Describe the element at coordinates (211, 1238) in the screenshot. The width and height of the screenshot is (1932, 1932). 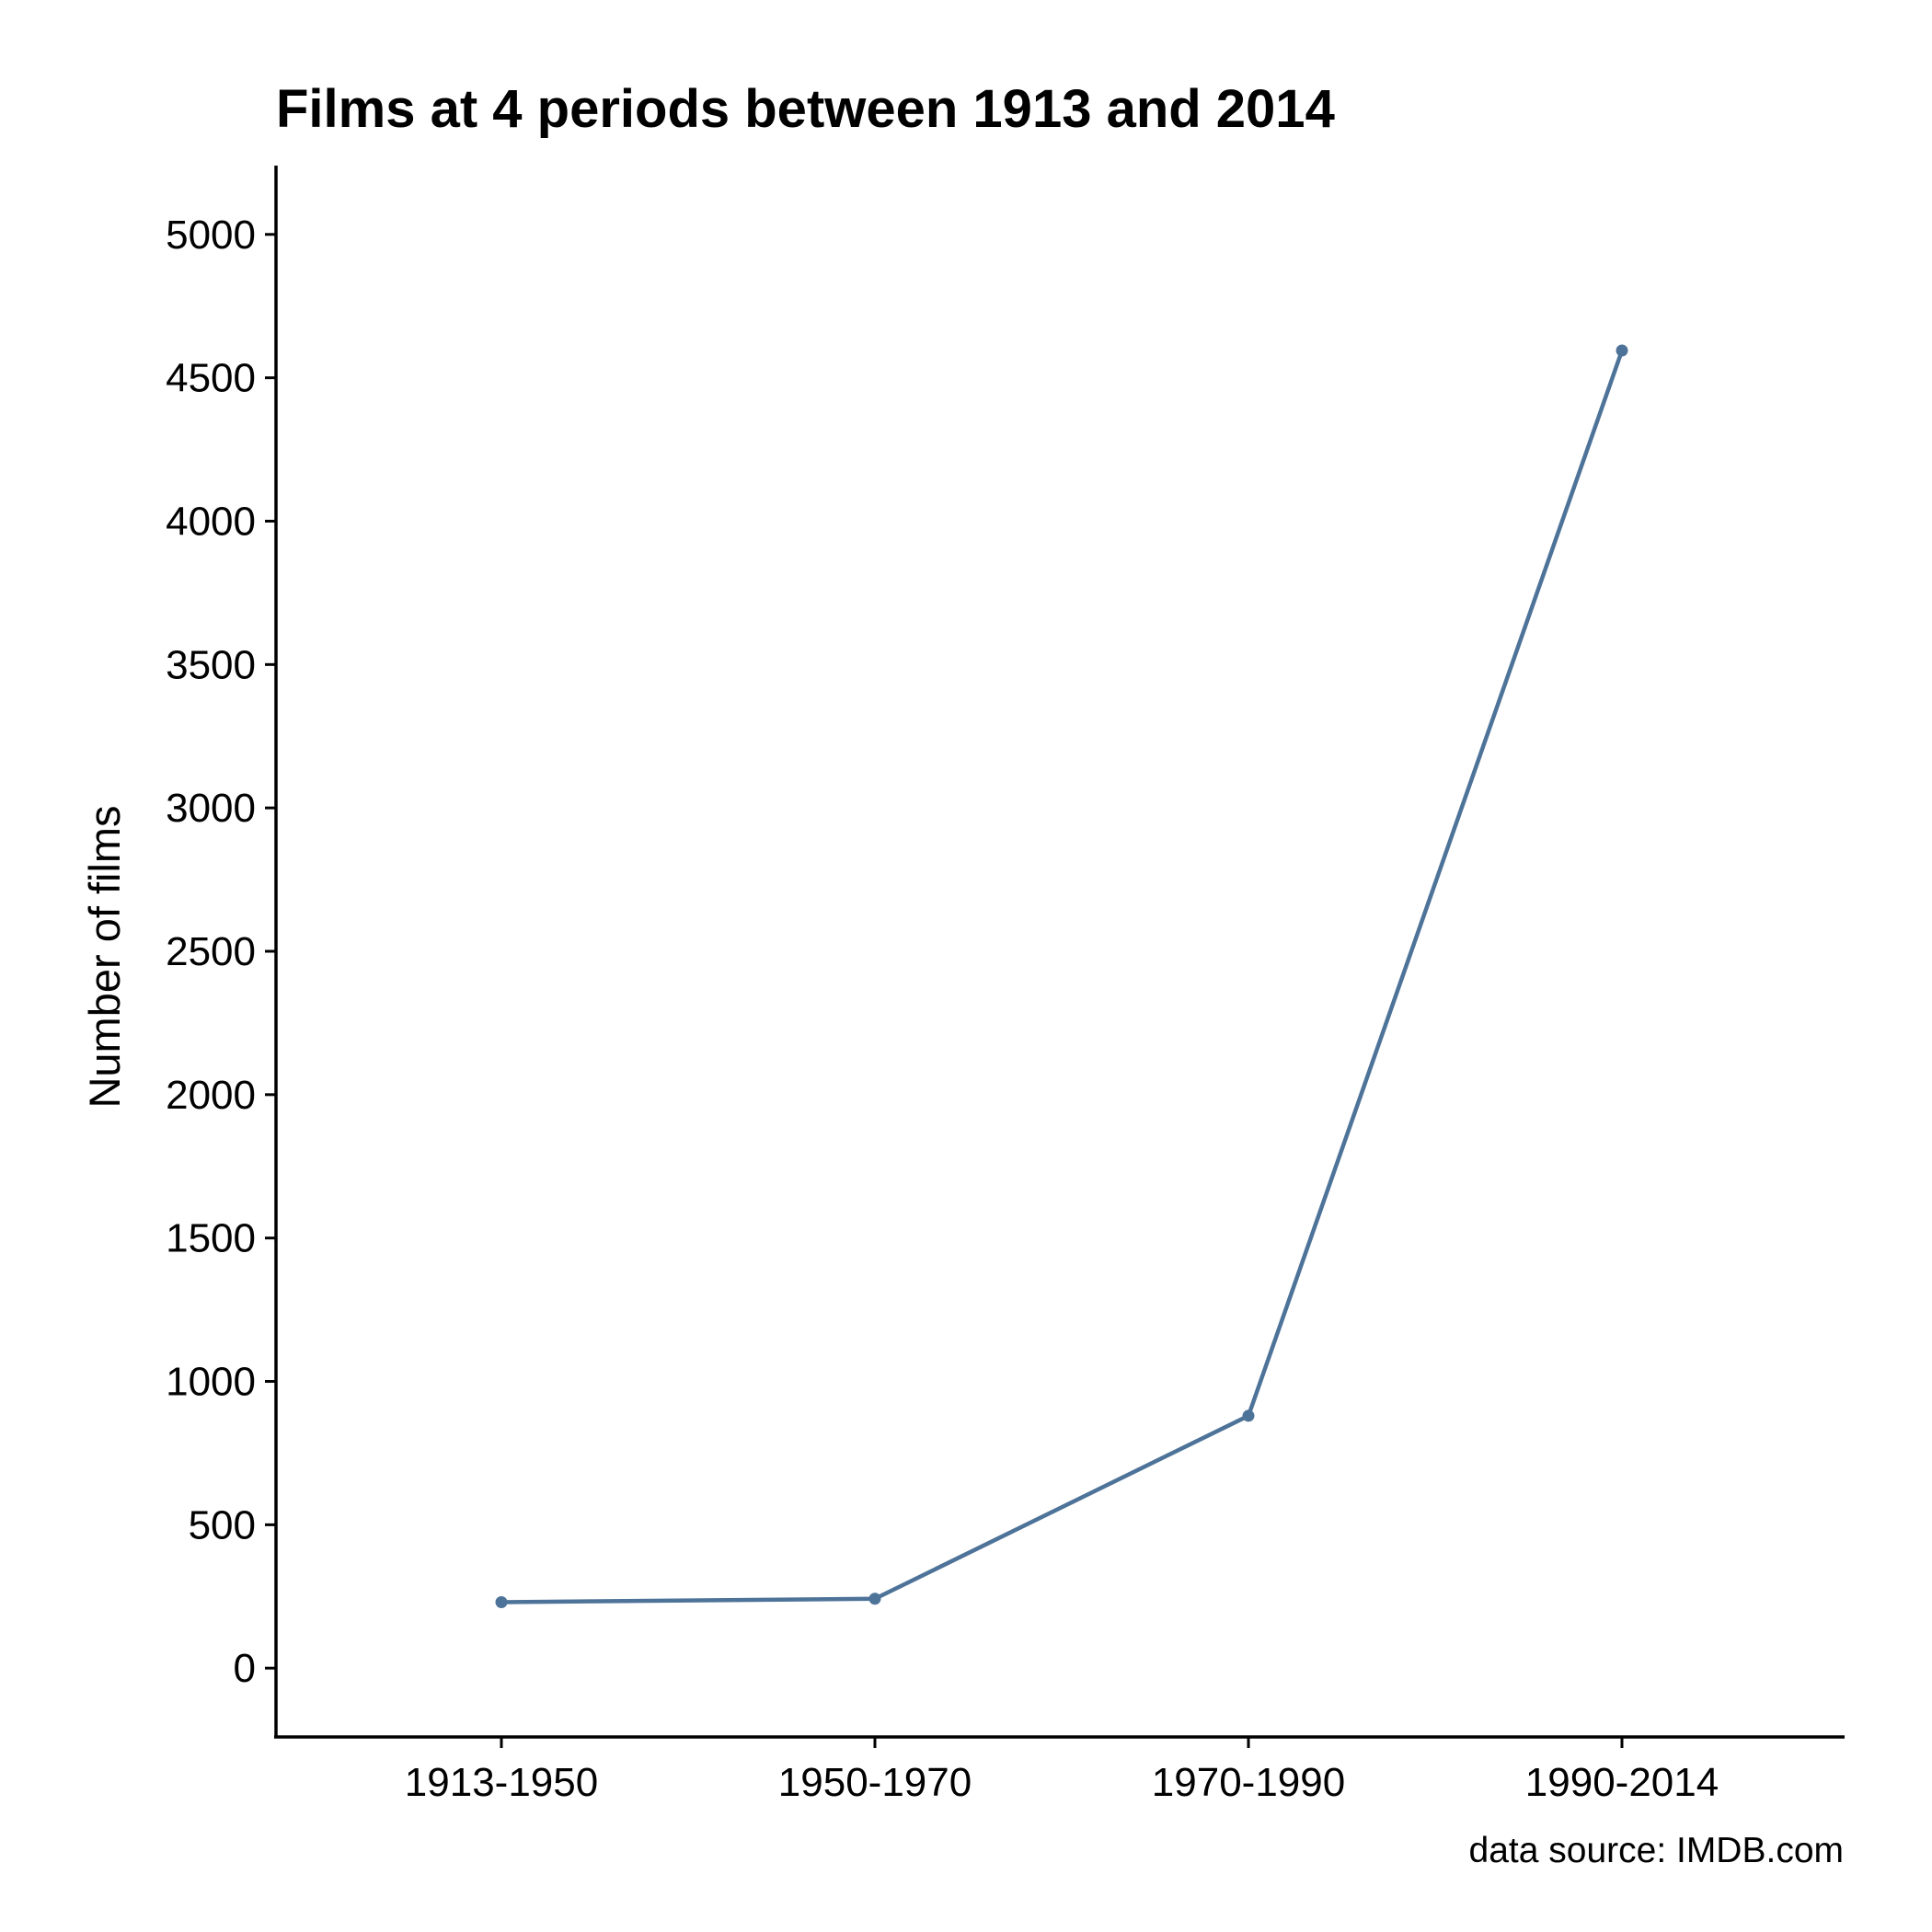
I see `y-tick-label: 1500` at that location.